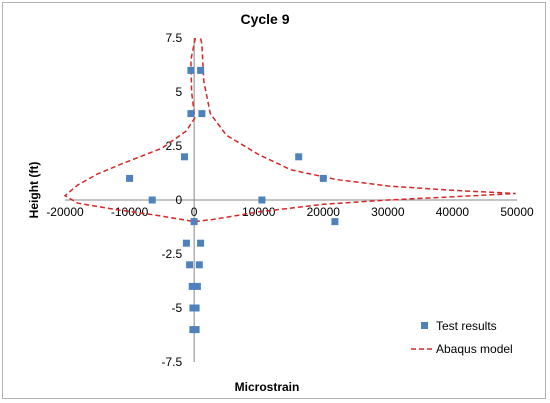 This screenshot has width=550, height=403. I want to click on legend: Test results Abaqus model, so click(462, 337).